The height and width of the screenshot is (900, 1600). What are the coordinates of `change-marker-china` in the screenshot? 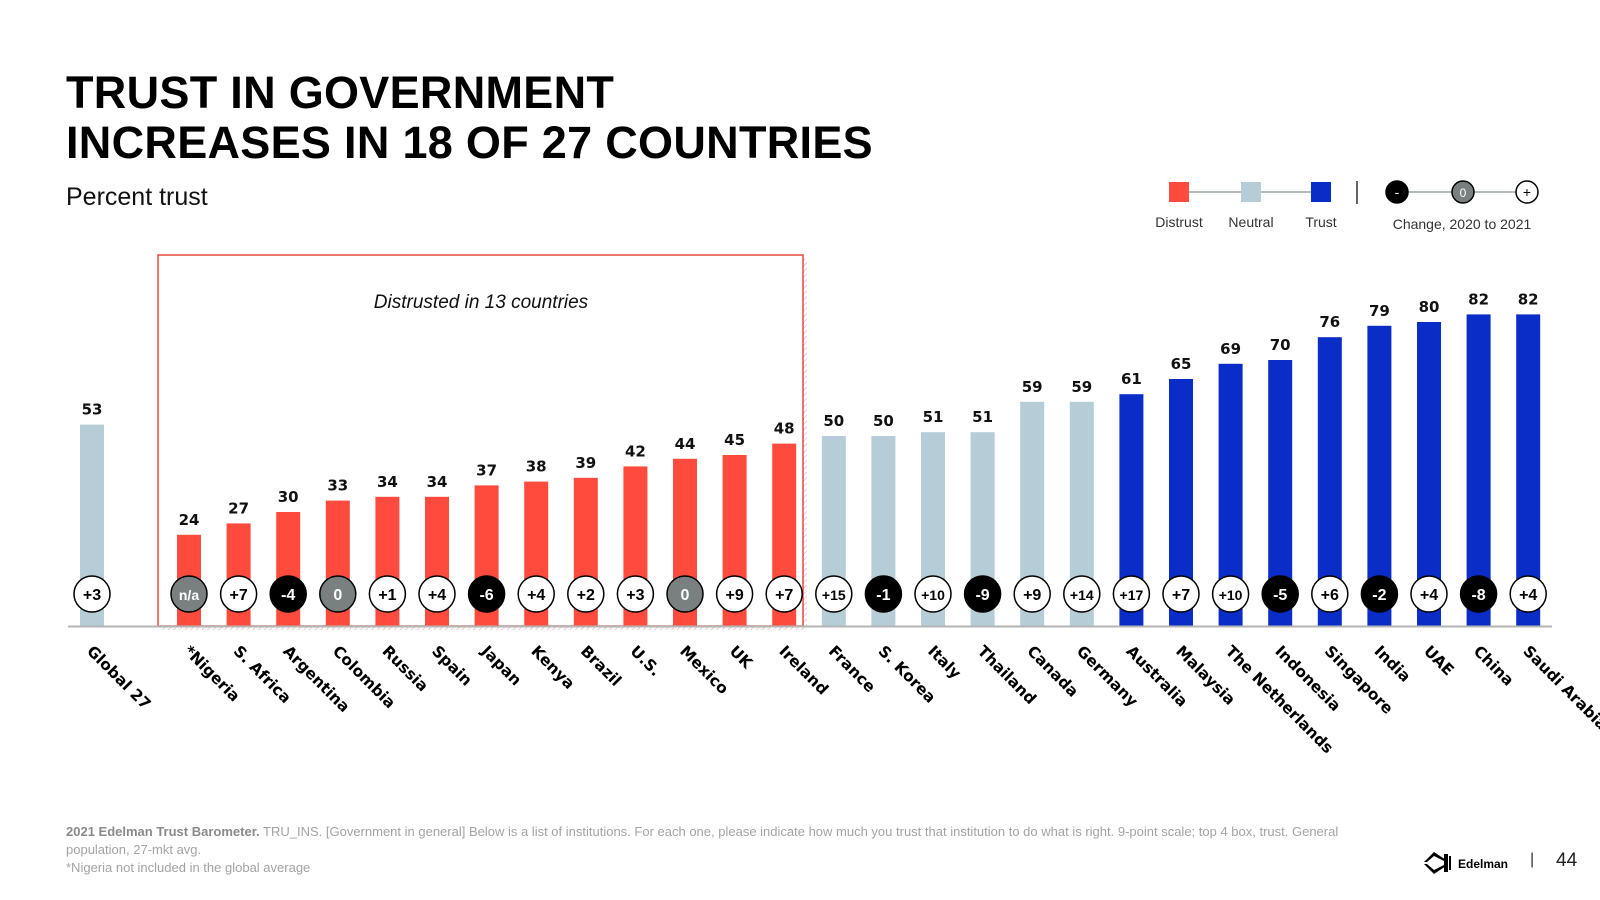 It's located at (1478, 594).